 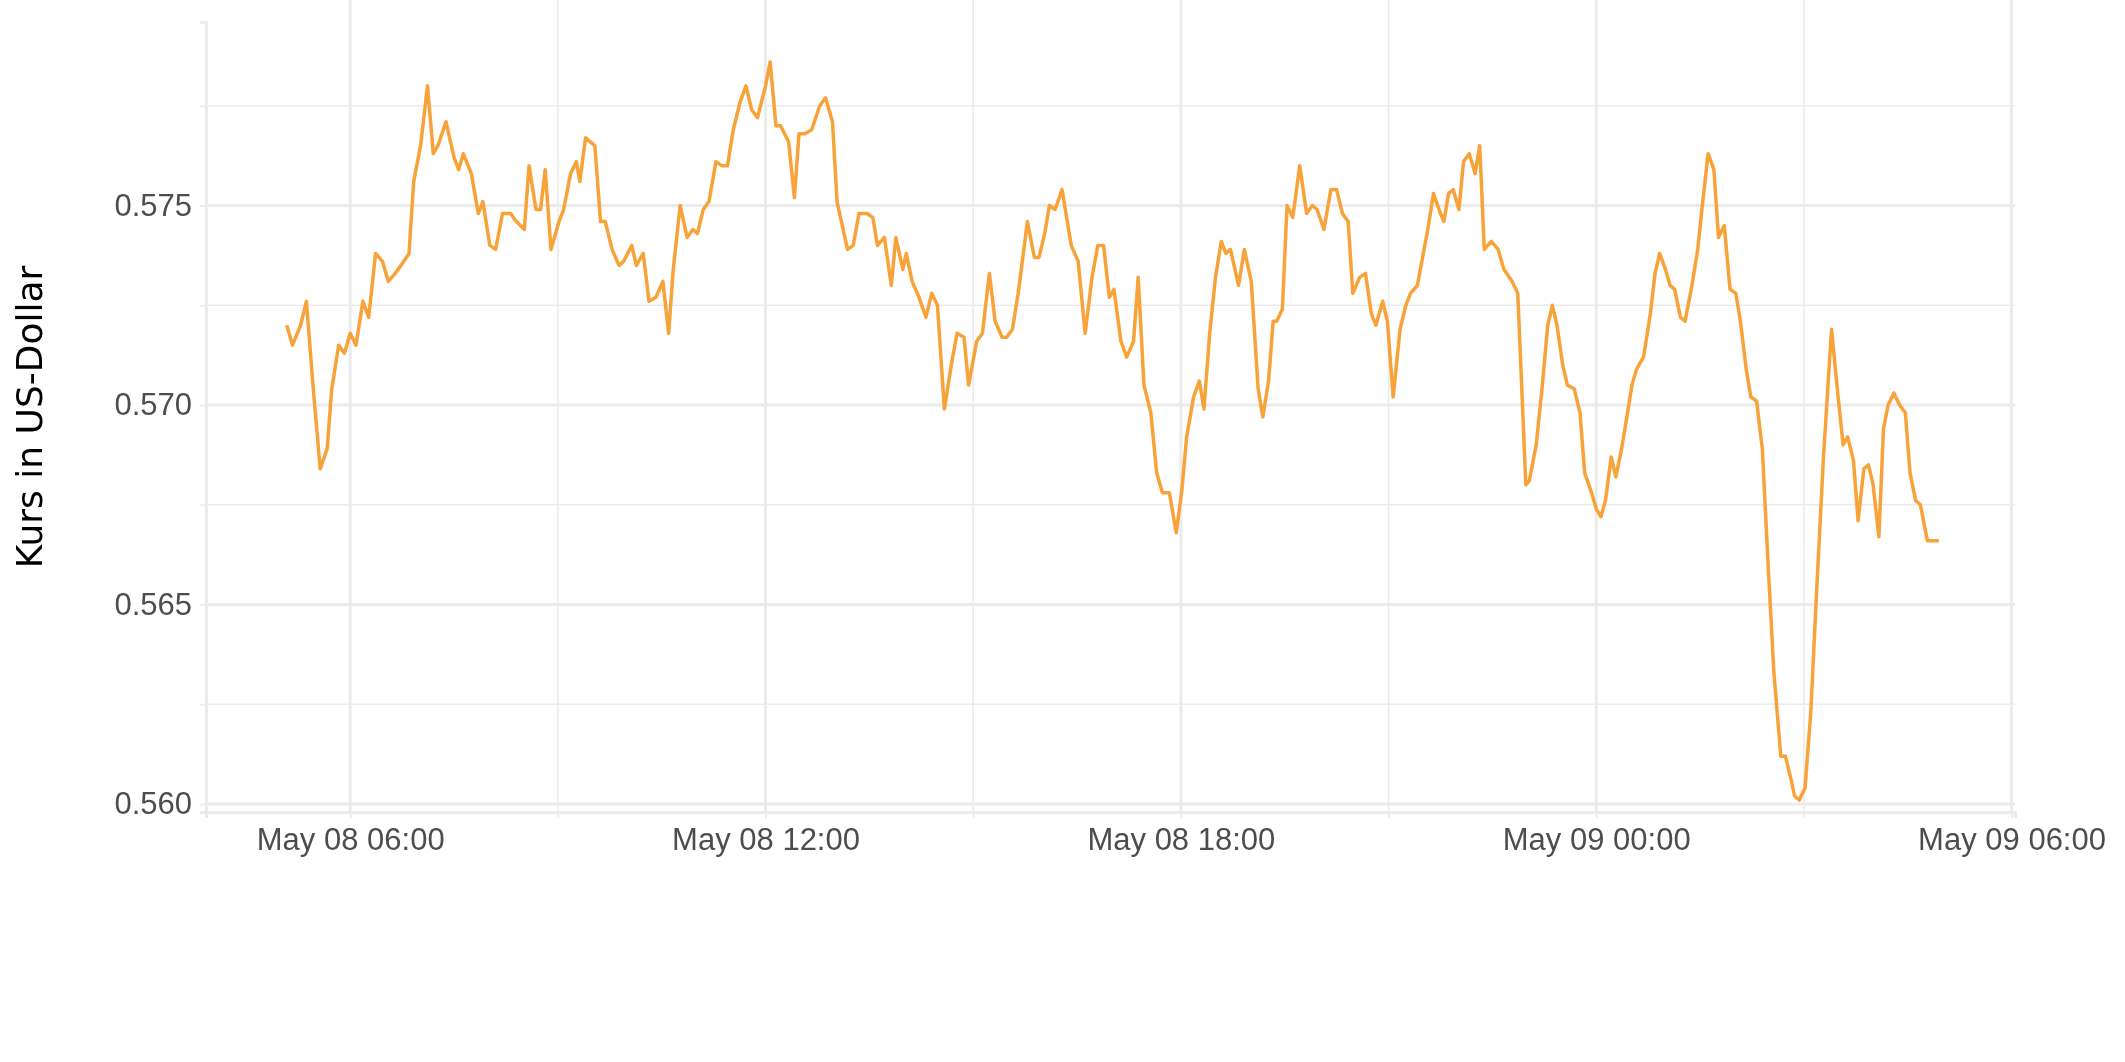 I want to click on y-tick-label: 0.560, so click(x=153, y=804).